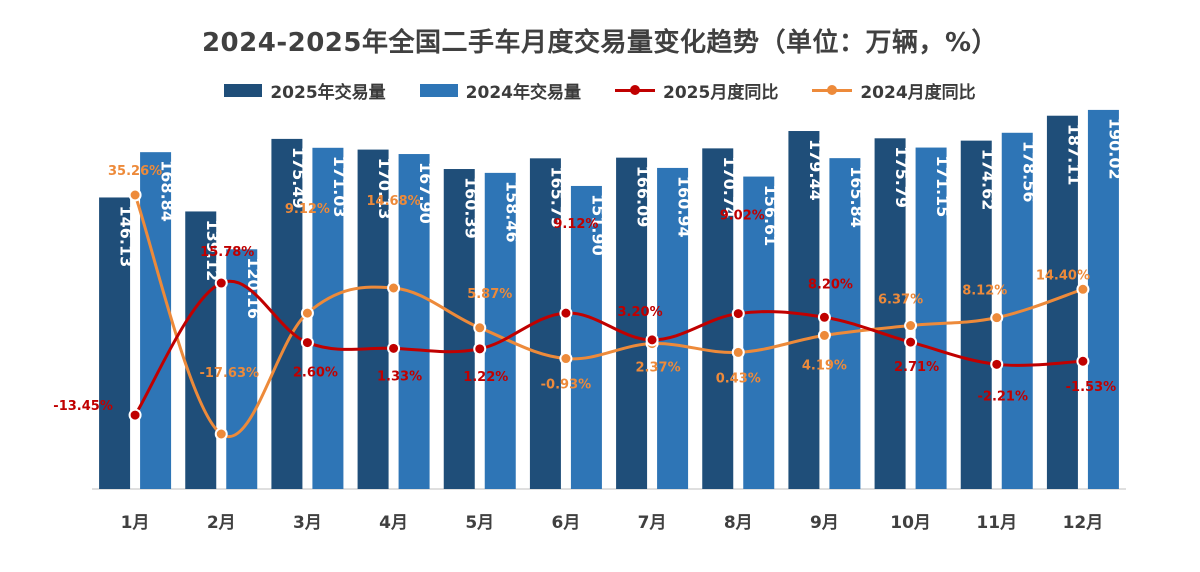 This screenshot has height=572, width=1200. Describe the element at coordinates (307, 209) in the screenshot. I see `yoy-2024-data-label: 9.12%` at that location.